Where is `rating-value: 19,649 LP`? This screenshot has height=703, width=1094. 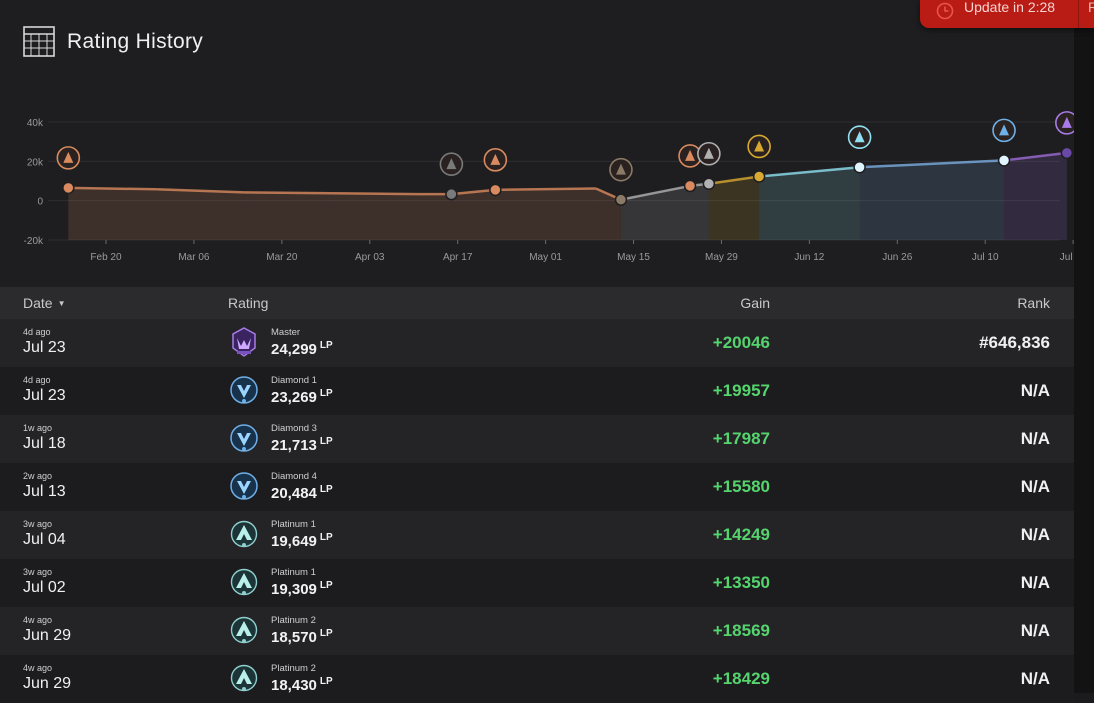 rating-value: 19,649 LP is located at coordinates (302, 541).